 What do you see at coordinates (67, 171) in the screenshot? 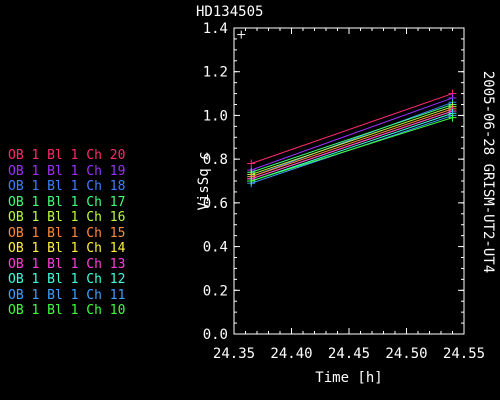
I see `legend-item: OB 1 Bl 1 Ch 19` at bounding box center [67, 171].